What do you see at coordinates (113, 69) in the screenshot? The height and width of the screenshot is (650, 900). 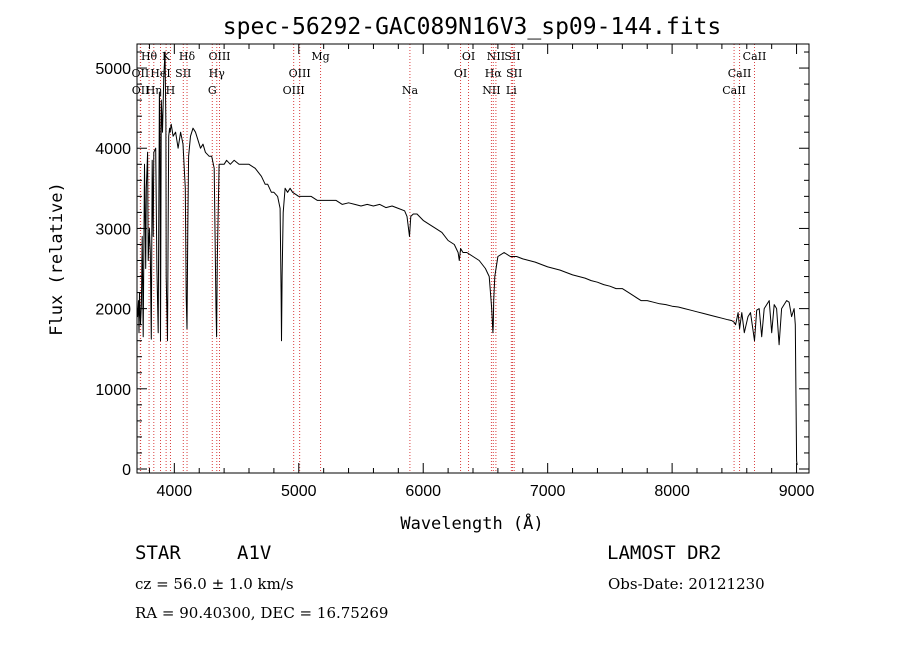 I see `y-tick-label: 5000` at bounding box center [113, 69].